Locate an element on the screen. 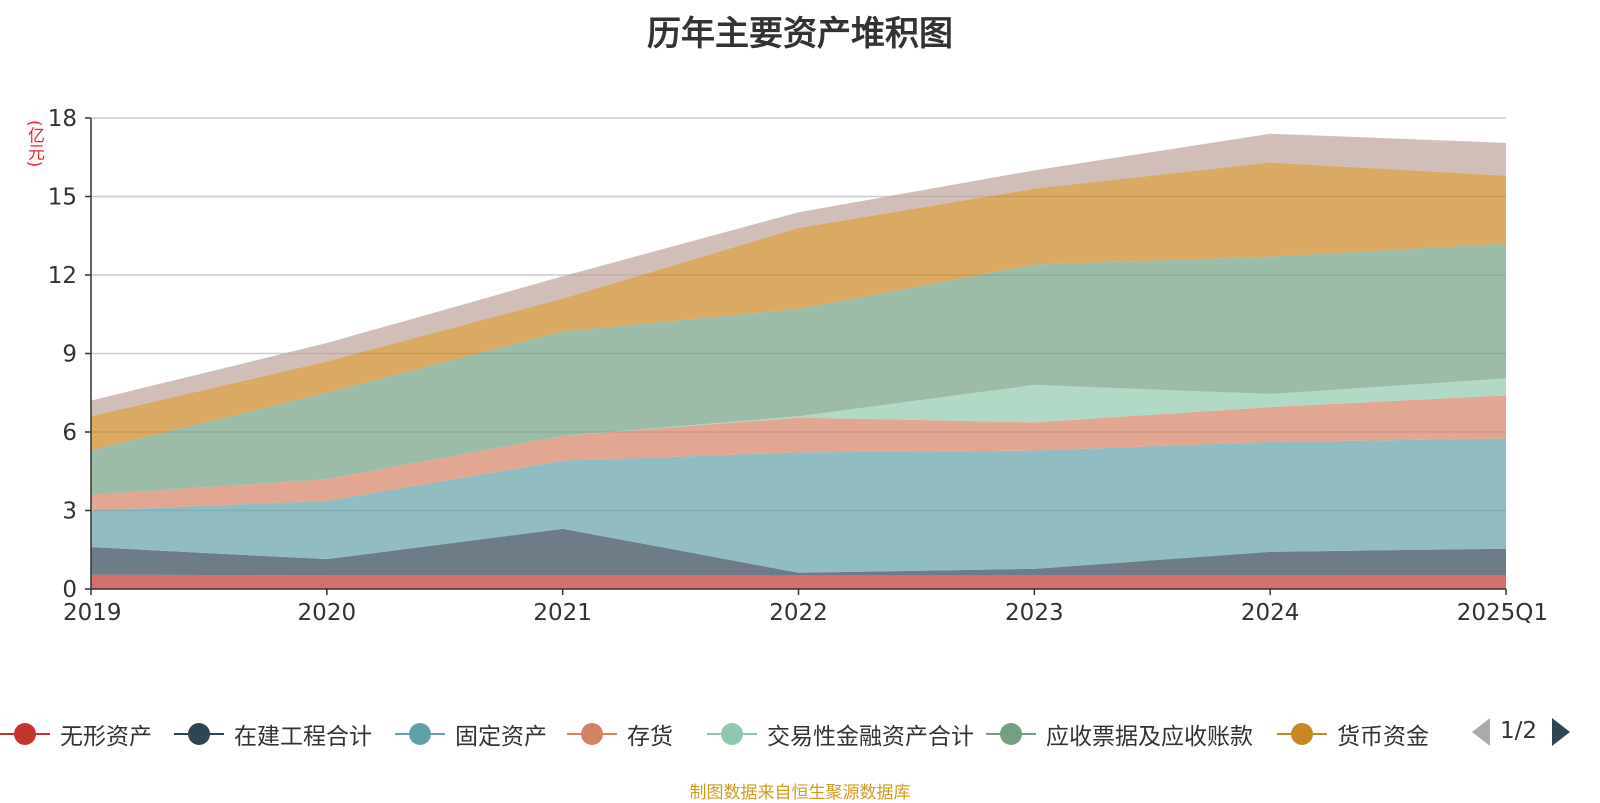  x-tick-label: 2023 is located at coordinates (1034, 613).